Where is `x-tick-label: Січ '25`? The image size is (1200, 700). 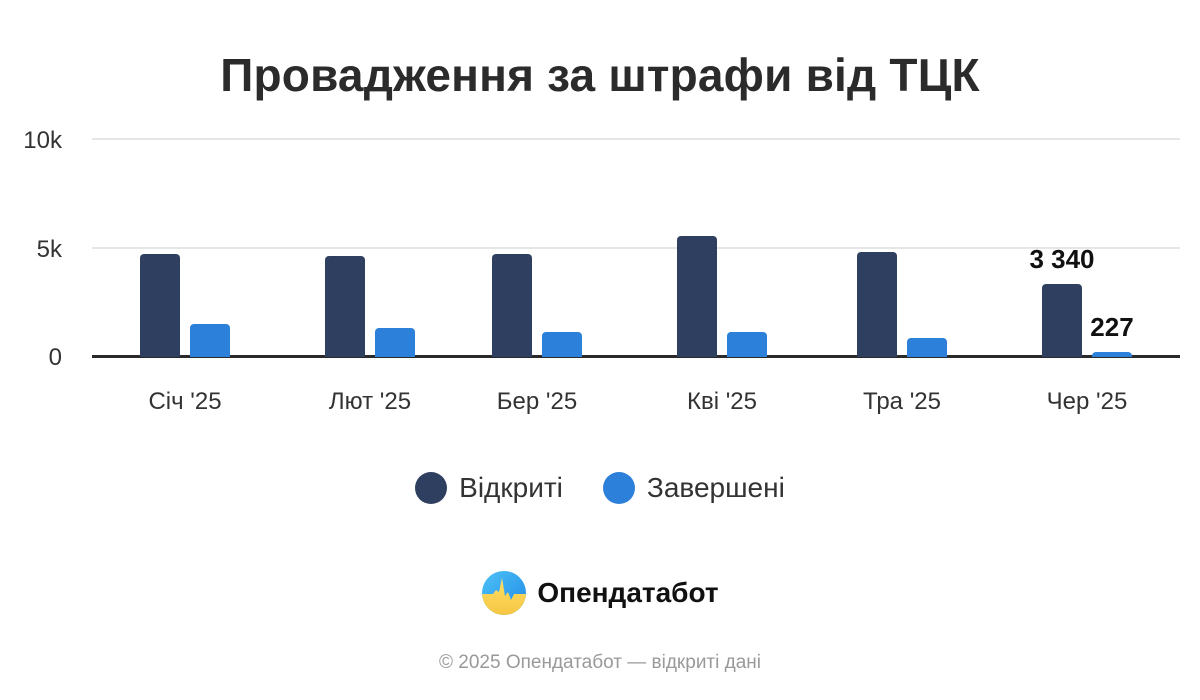 x-tick-label: Січ '25 is located at coordinates (185, 401).